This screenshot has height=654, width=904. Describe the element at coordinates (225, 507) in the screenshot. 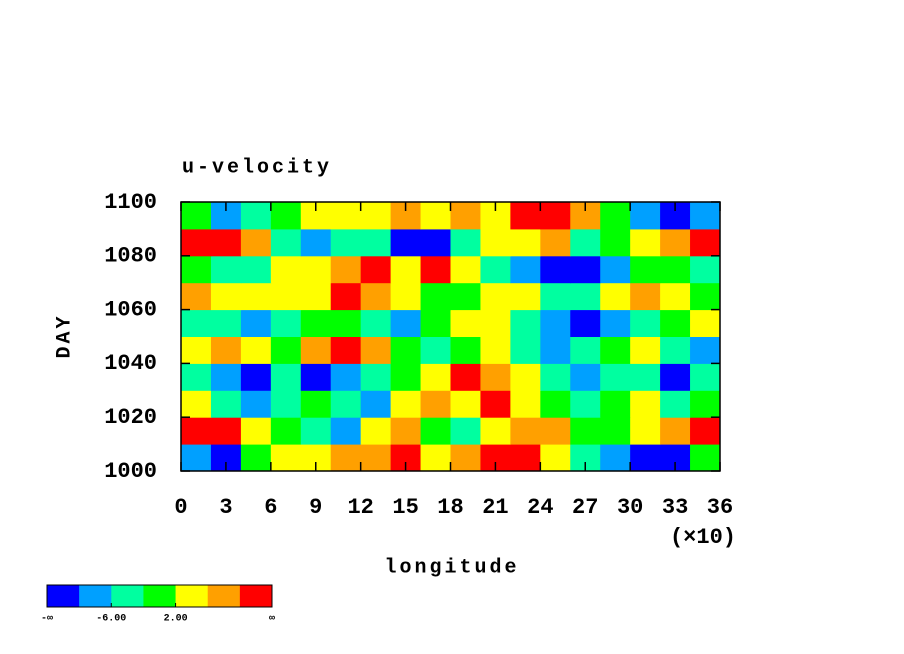

I see `x-tick-label: 3` at that location.